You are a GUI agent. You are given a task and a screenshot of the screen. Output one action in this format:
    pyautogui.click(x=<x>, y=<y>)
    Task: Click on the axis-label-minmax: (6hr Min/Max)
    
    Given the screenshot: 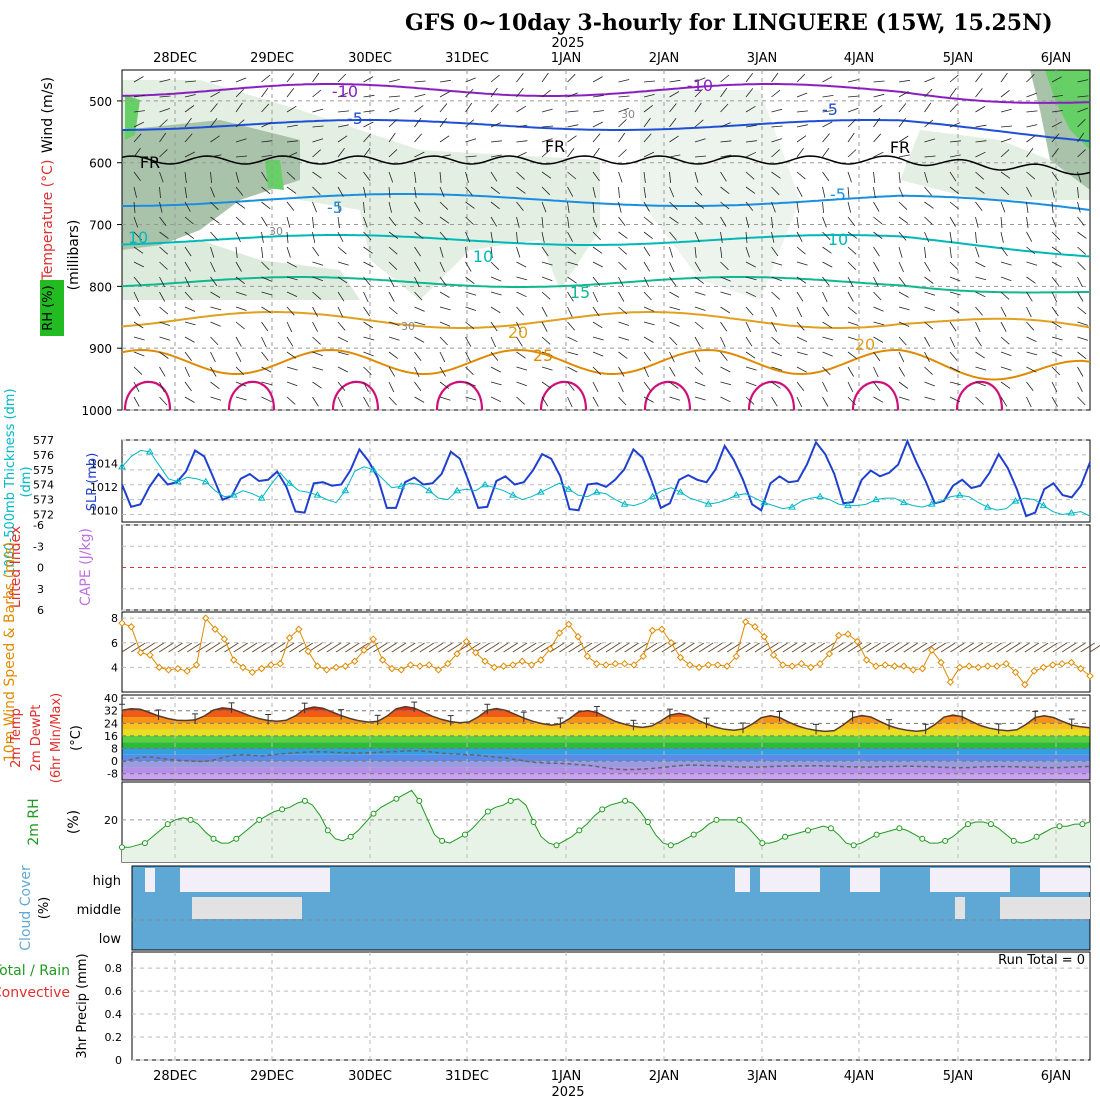 What is the action you would take?
    pyautogui.click(x=56, y=738)
    